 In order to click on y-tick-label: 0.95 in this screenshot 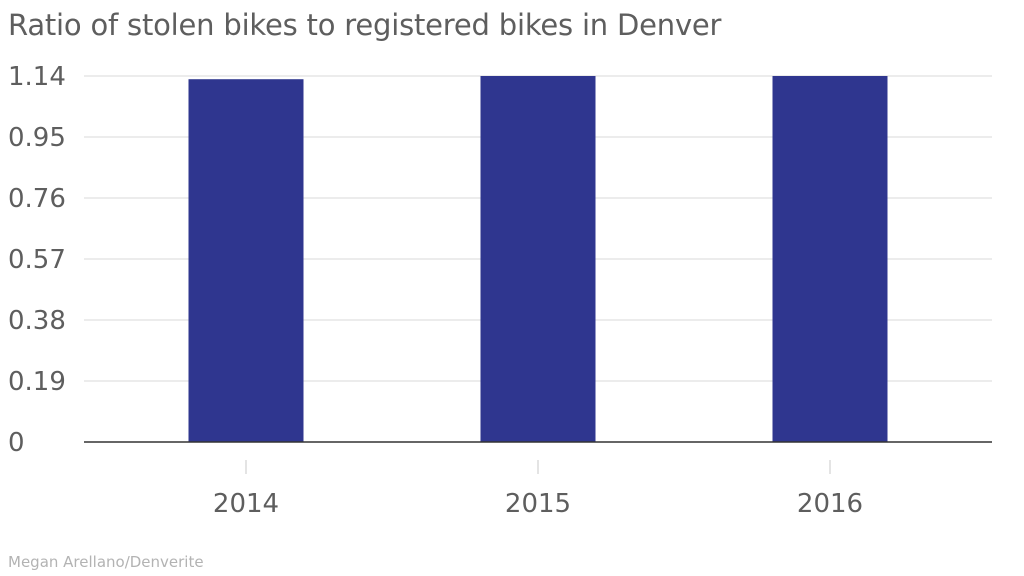, I will do `click(37, 138)`.